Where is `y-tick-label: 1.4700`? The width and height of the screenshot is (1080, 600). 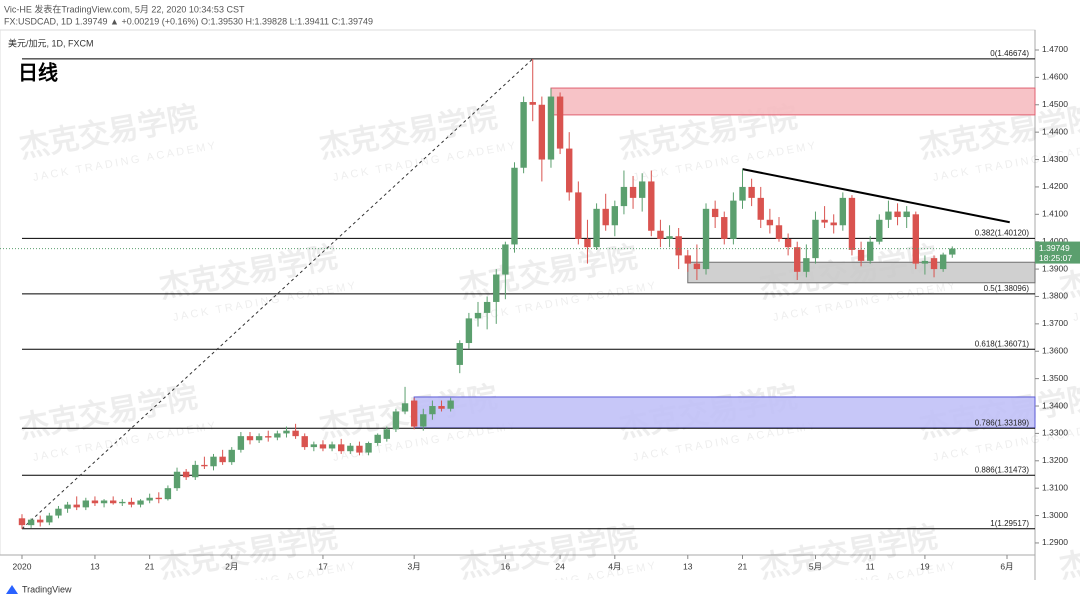
y-tick-label: 1.4700 is located at coordinates (1055, 49).